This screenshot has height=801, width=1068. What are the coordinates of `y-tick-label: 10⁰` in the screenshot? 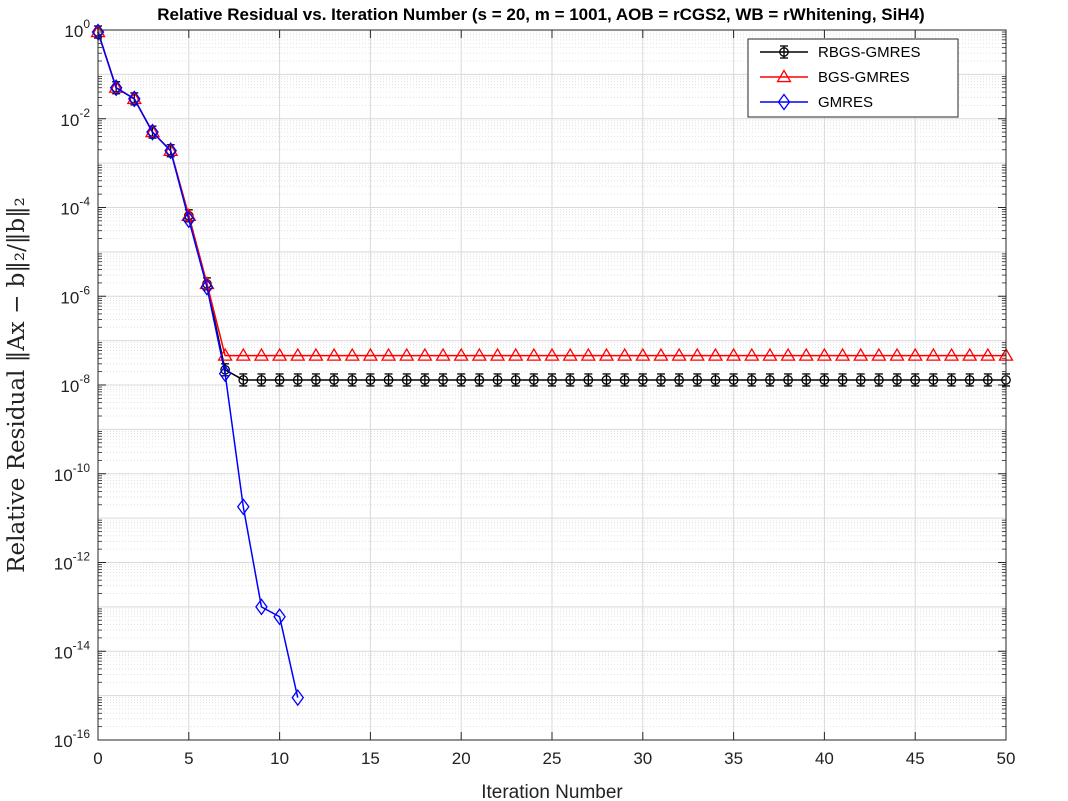 It's located at (77, 29).